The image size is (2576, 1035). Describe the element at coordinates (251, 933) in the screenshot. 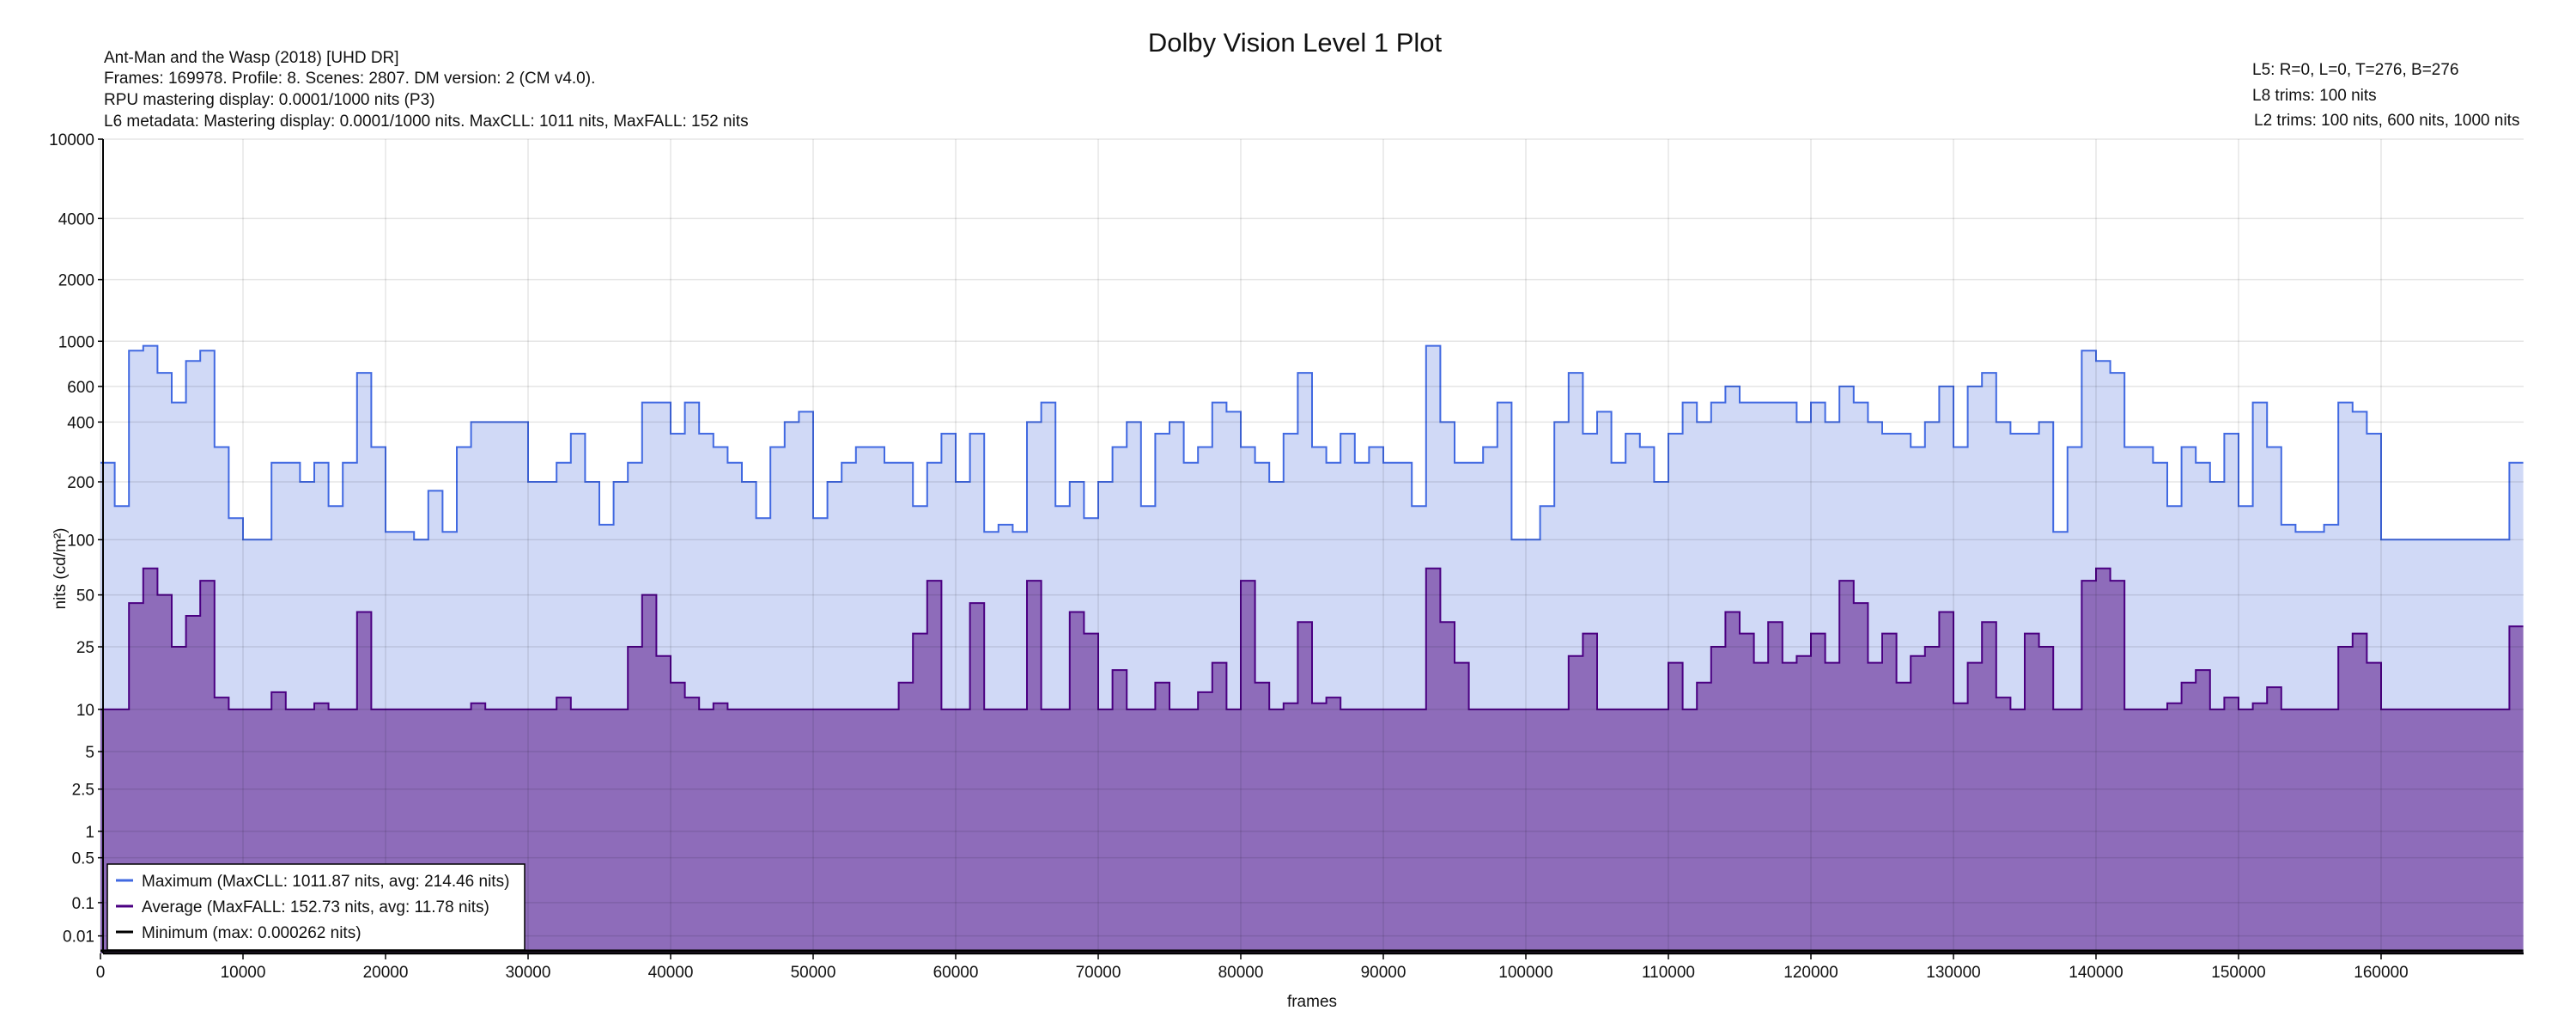

I see `legend-label-minimum: Minimum (max: 0.000262 nits)` at that location.